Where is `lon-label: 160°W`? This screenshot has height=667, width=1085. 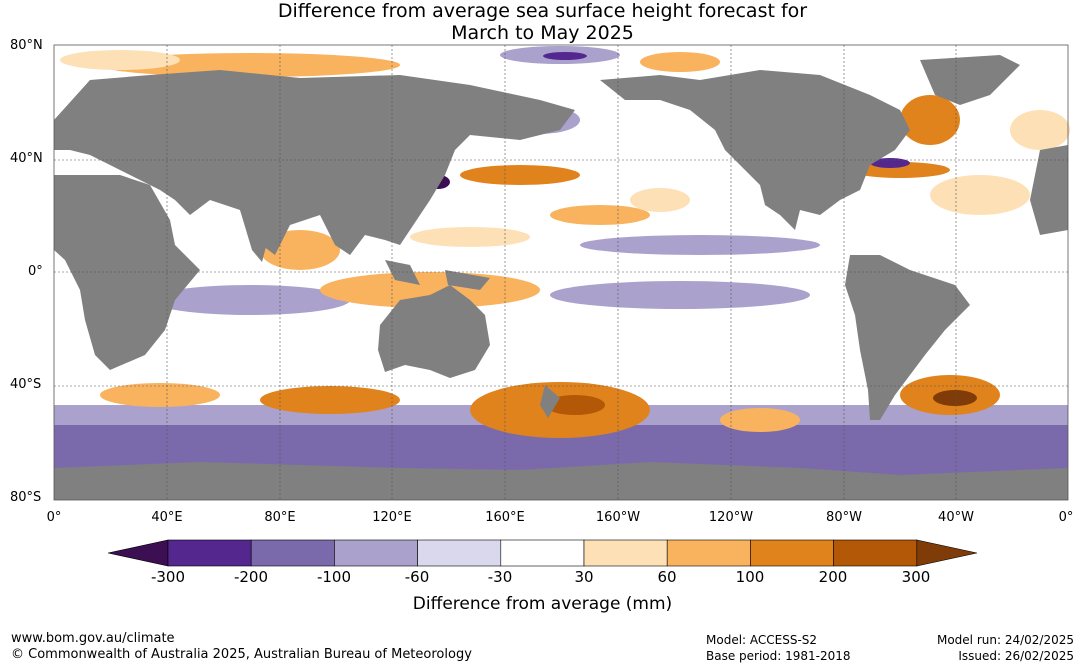
lon-label: 160°W is located at coordinates (618, 517).